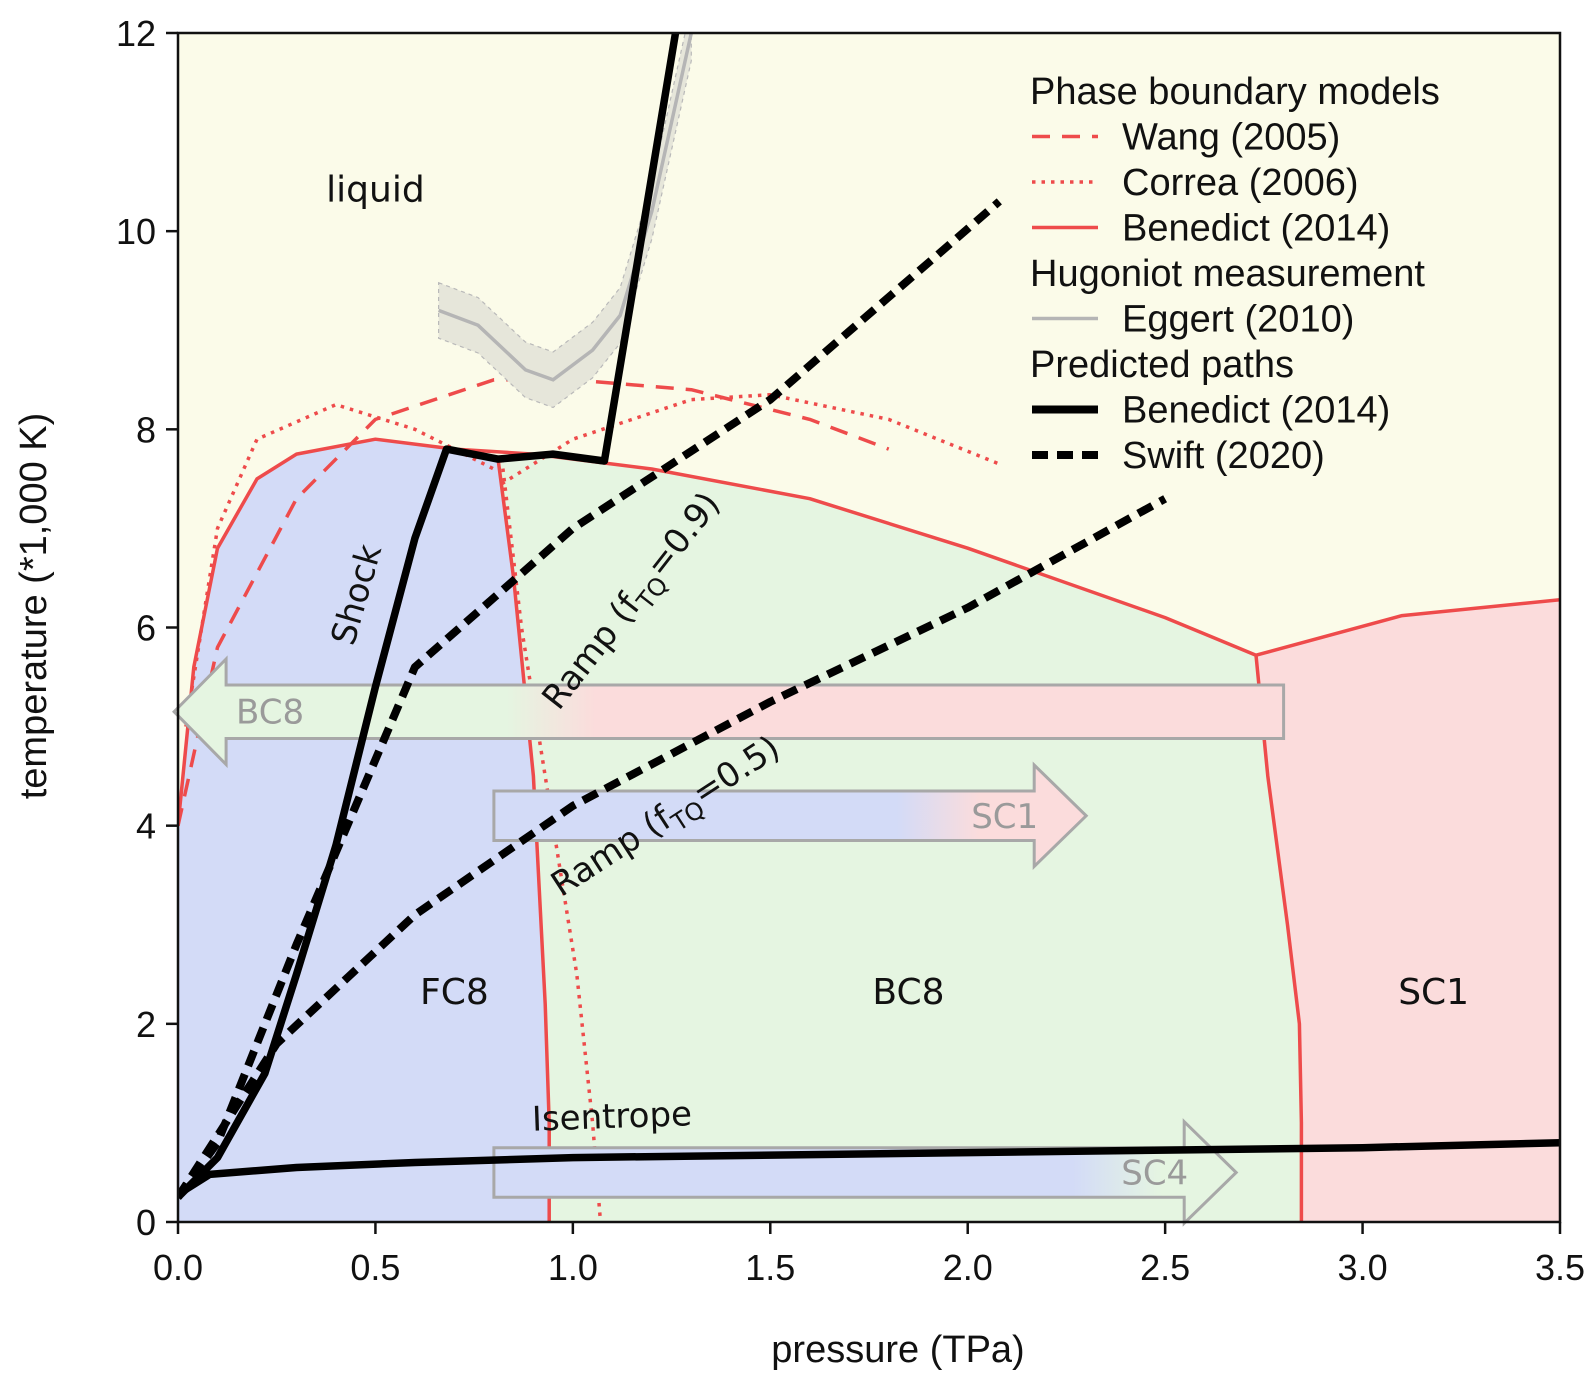 This screenshot has height=1380, width=1596. What do you see at coordinates (573, 1267) in the screenshot?
I see `x-tick-label: 1.0` at bounding box center [573, 1267].